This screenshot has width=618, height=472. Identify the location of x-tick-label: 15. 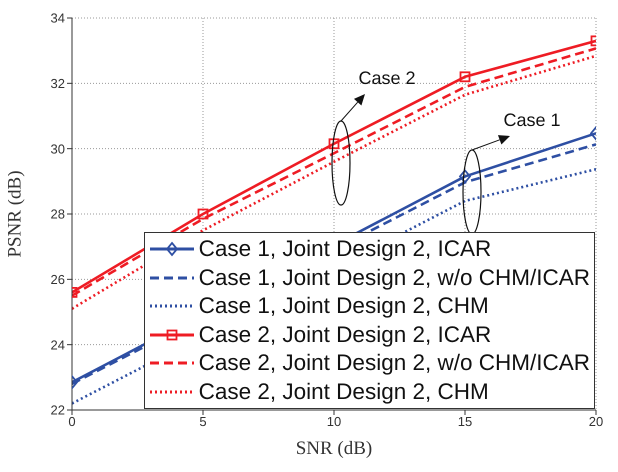
(465, 422).